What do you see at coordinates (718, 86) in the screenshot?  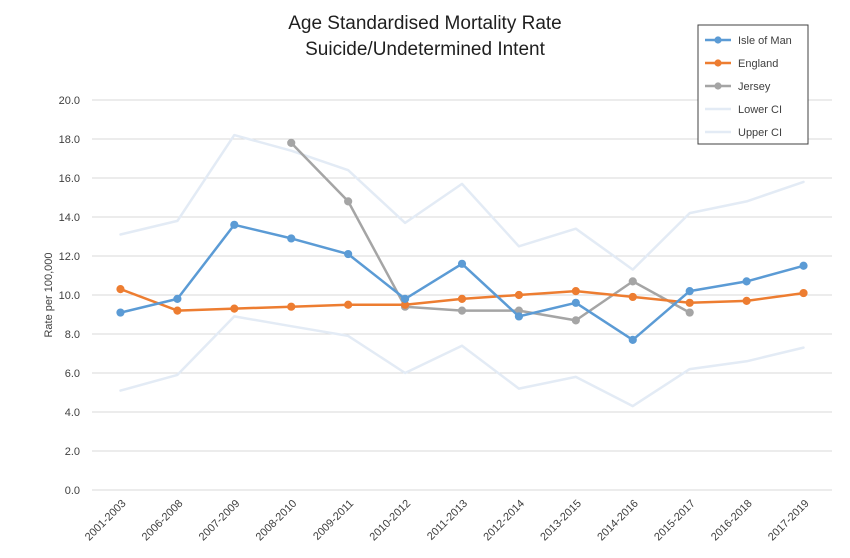 I see `legend-marker-jersey` at bounding box center [718, 86].